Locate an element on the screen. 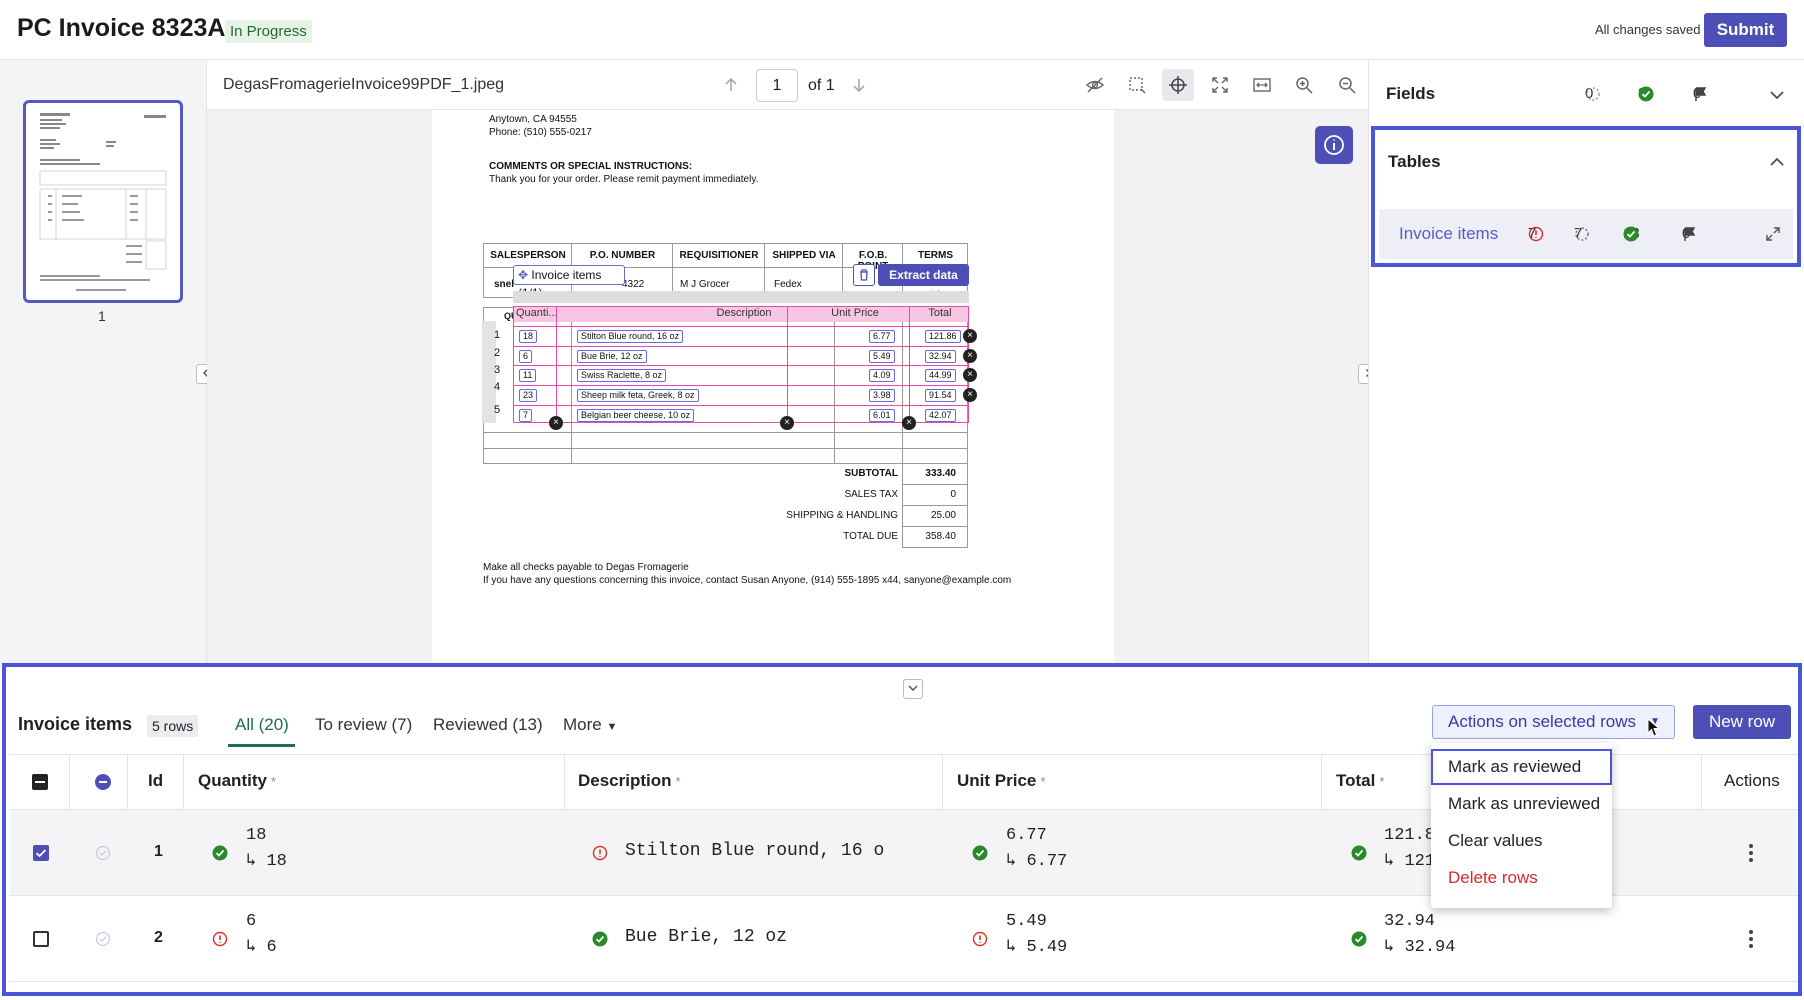 The width and height of the screenshot is (1804, 1000). thumbnail-page-number: 1 is located at coordinates (102, 316).